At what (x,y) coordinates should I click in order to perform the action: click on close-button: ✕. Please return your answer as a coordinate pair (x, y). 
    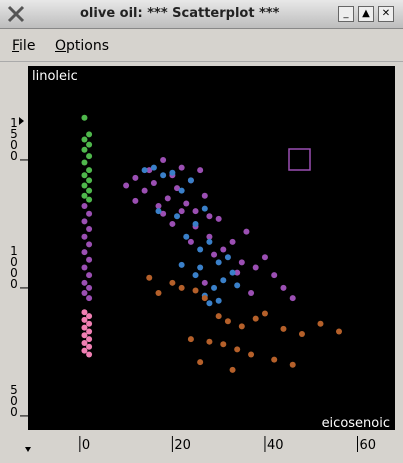
    Looking at the image, I should click on (386, 14).